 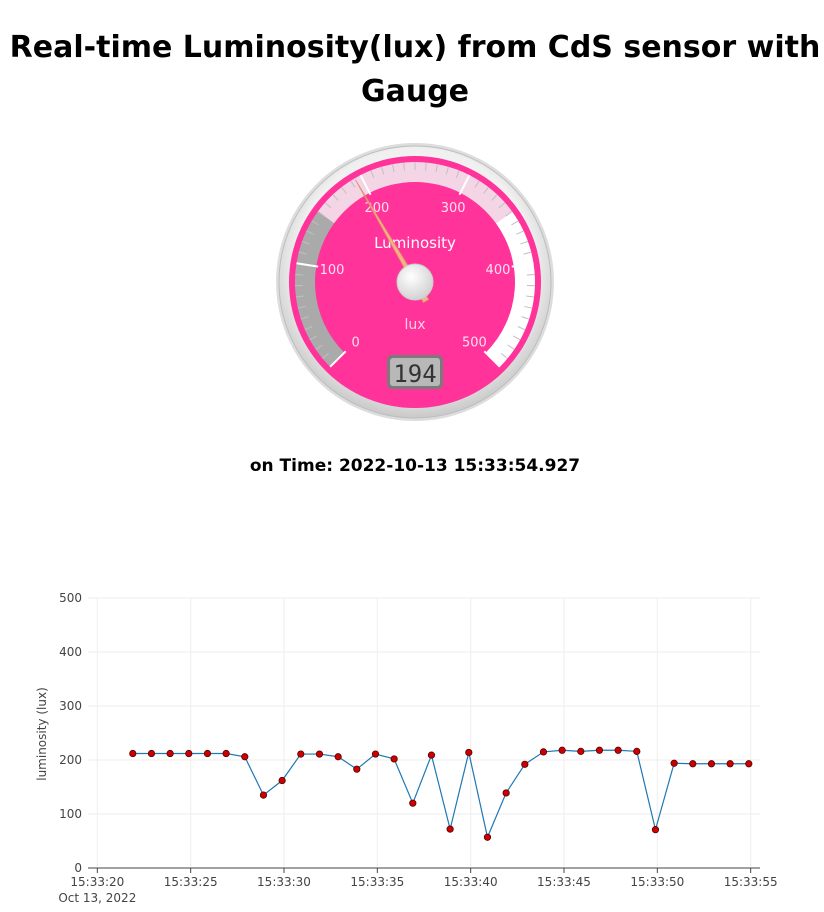 I want to click on gauge-tick-label: 0, so click(x=355, y=342).